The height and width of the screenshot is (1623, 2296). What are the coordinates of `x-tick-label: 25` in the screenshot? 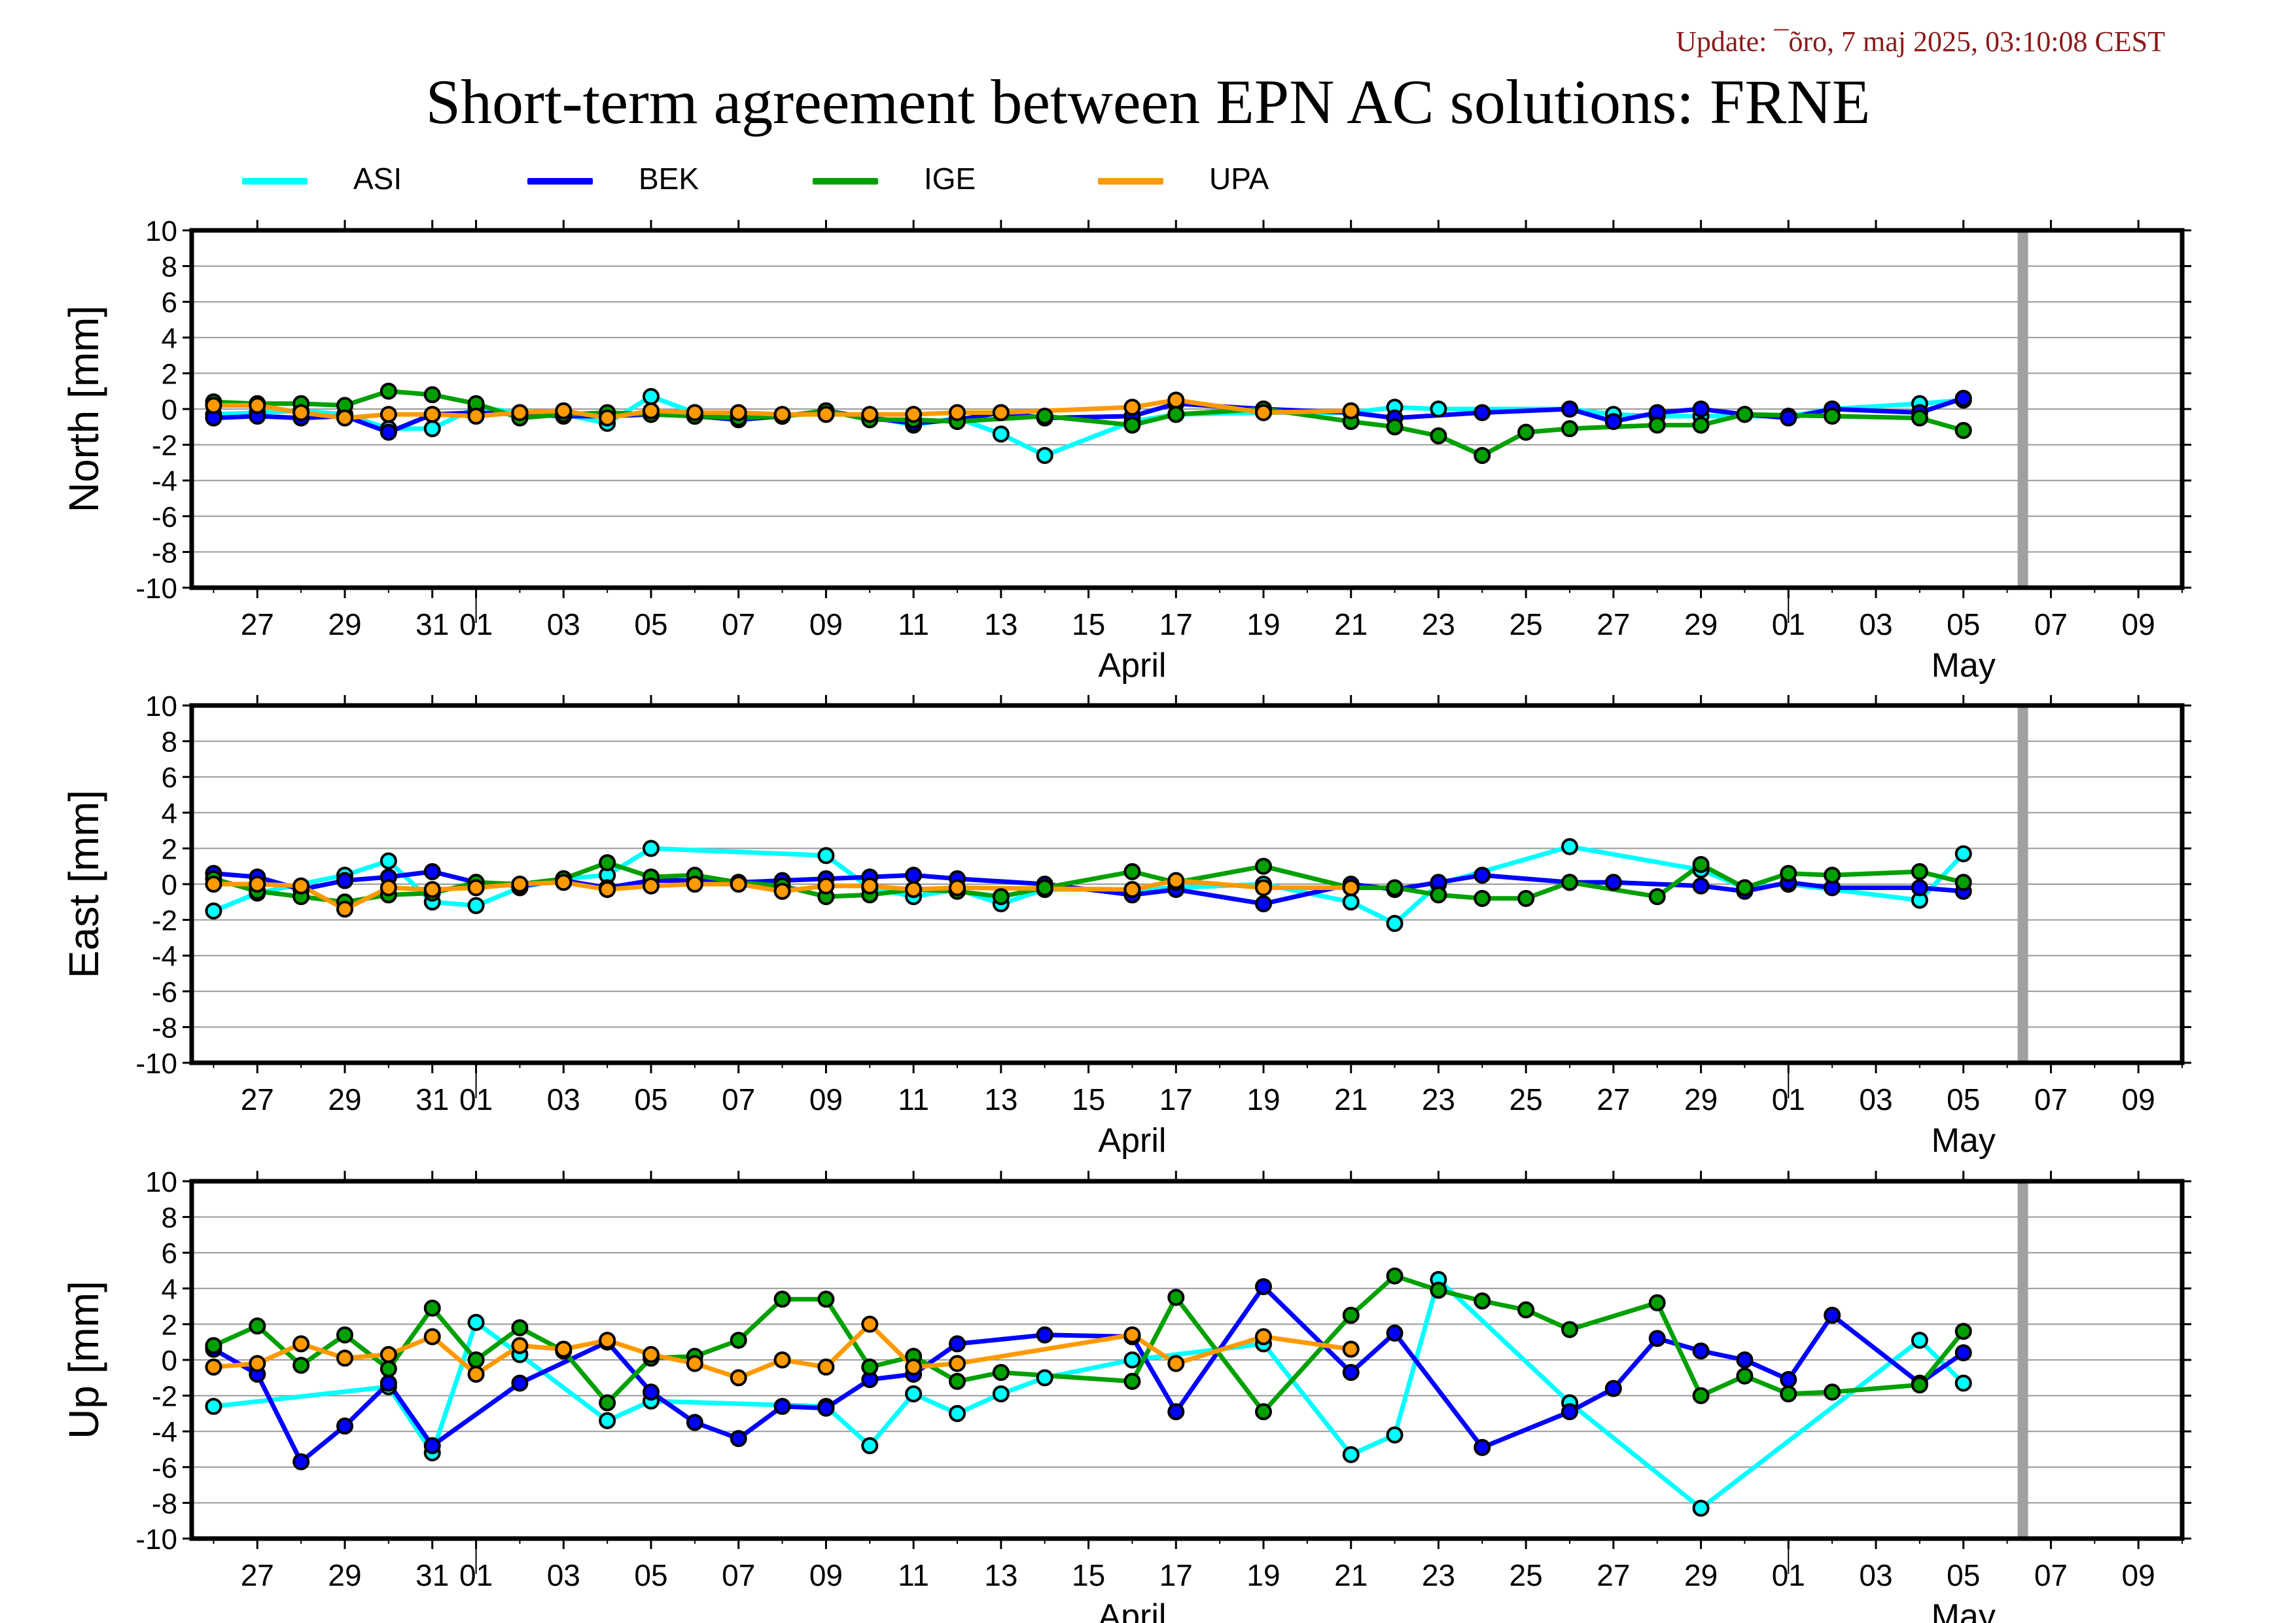 It's located at (1526, 624).